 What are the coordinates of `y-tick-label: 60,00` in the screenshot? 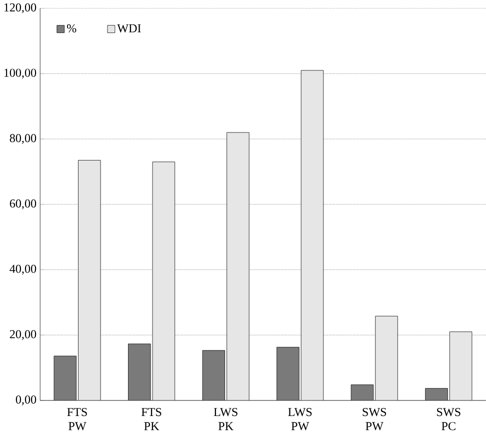 It's located at (23, 205).